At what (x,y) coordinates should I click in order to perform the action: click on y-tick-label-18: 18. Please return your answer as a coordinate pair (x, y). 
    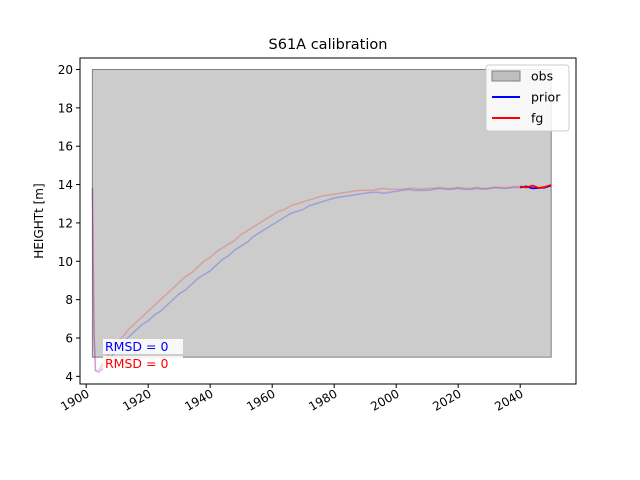
    Looking at the image, I should click on (65, 108).